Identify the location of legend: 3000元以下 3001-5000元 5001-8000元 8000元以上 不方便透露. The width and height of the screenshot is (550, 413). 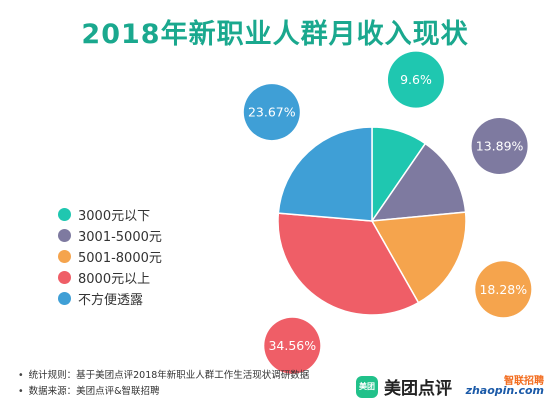
(110, 256).